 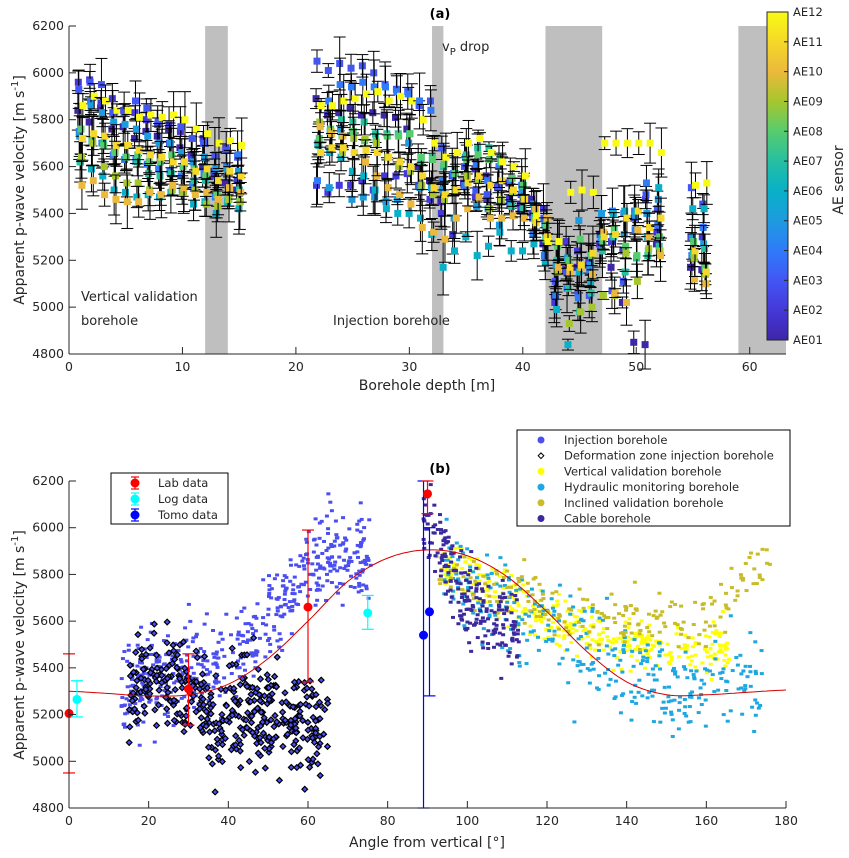 I want to click on colorbar-tick-label: AE01, so click(x=808, y=340).